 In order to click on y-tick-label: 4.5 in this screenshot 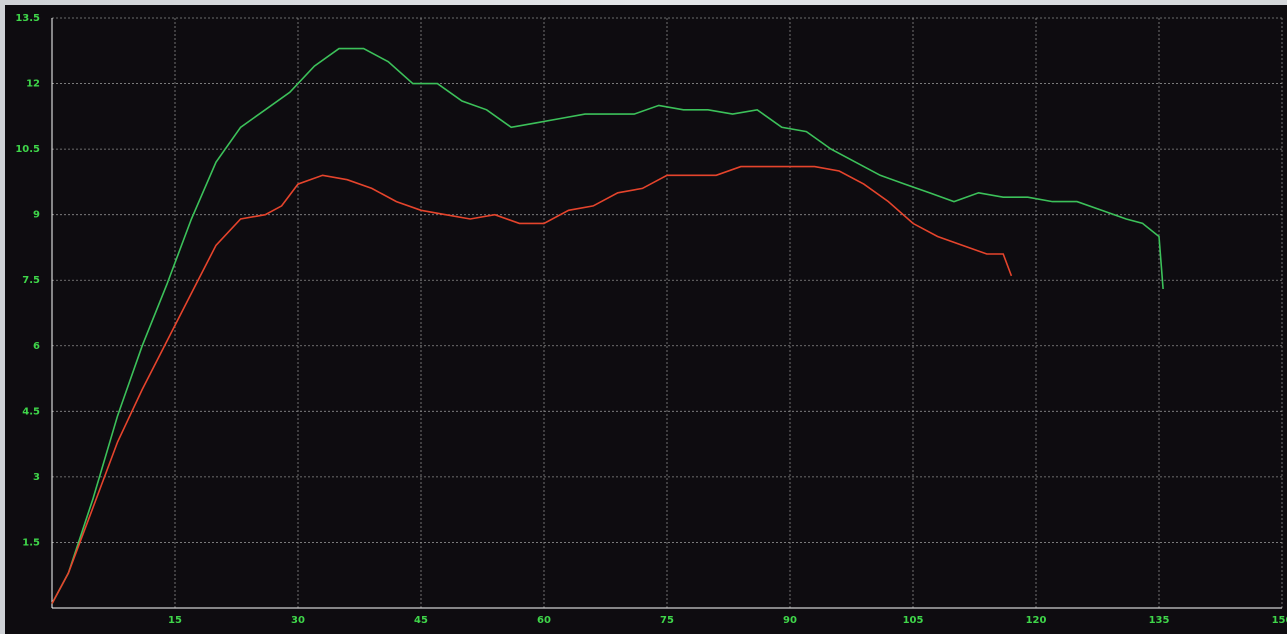, I will do `click(31, 411)`.